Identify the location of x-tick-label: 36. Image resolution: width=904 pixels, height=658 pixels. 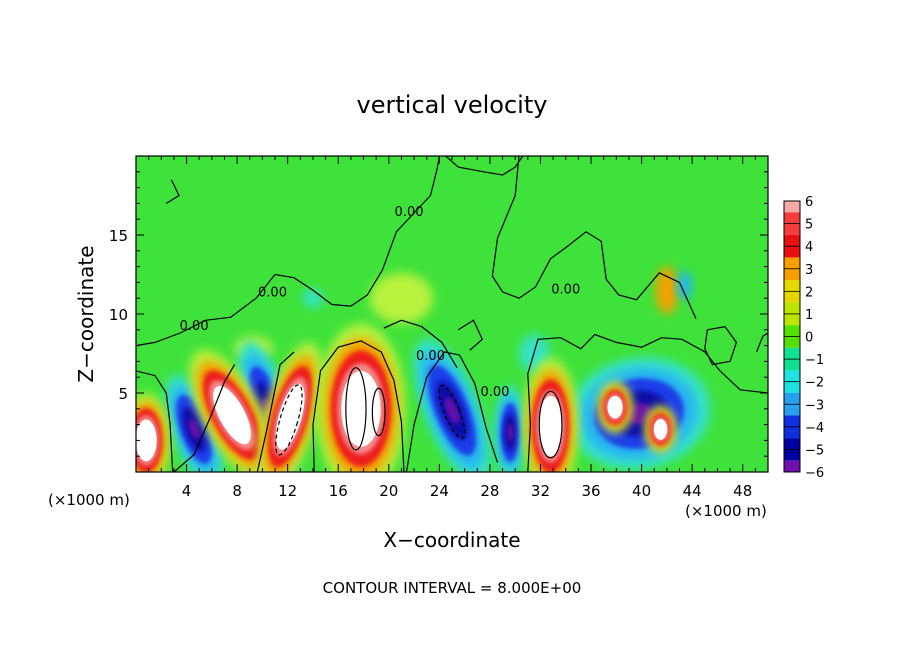
(590, 491).